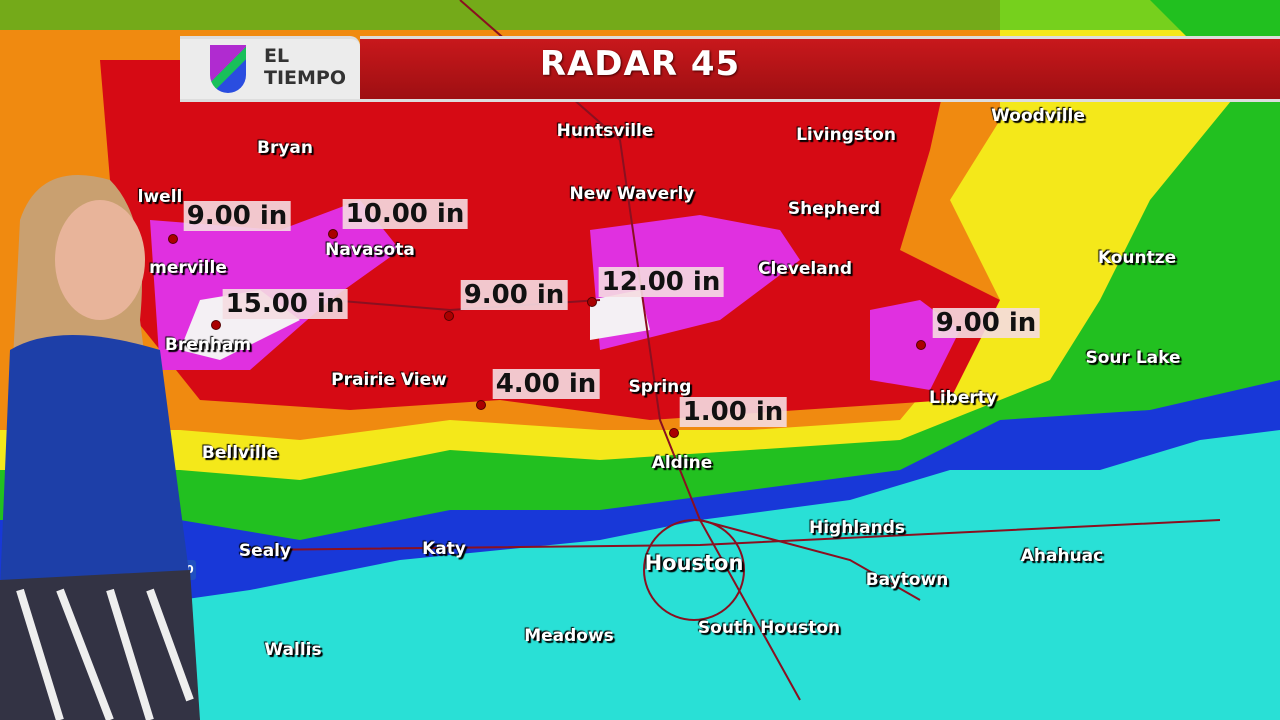 The image size is (1280, 720). Describe the element at coordinates (733, 412) in the screenshot. I see `rainfall-label: 1.00 in` at that location.